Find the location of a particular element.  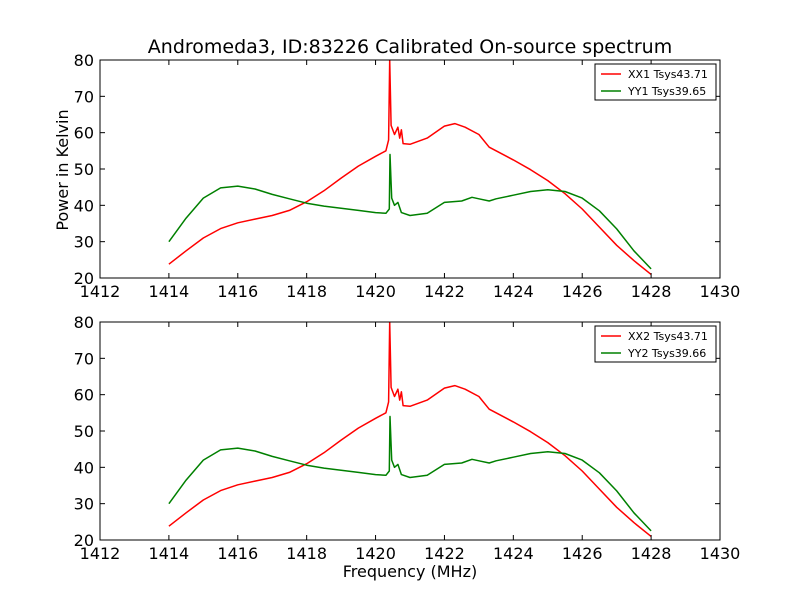

series-line-yy1 is located at coordinates (410, 211).